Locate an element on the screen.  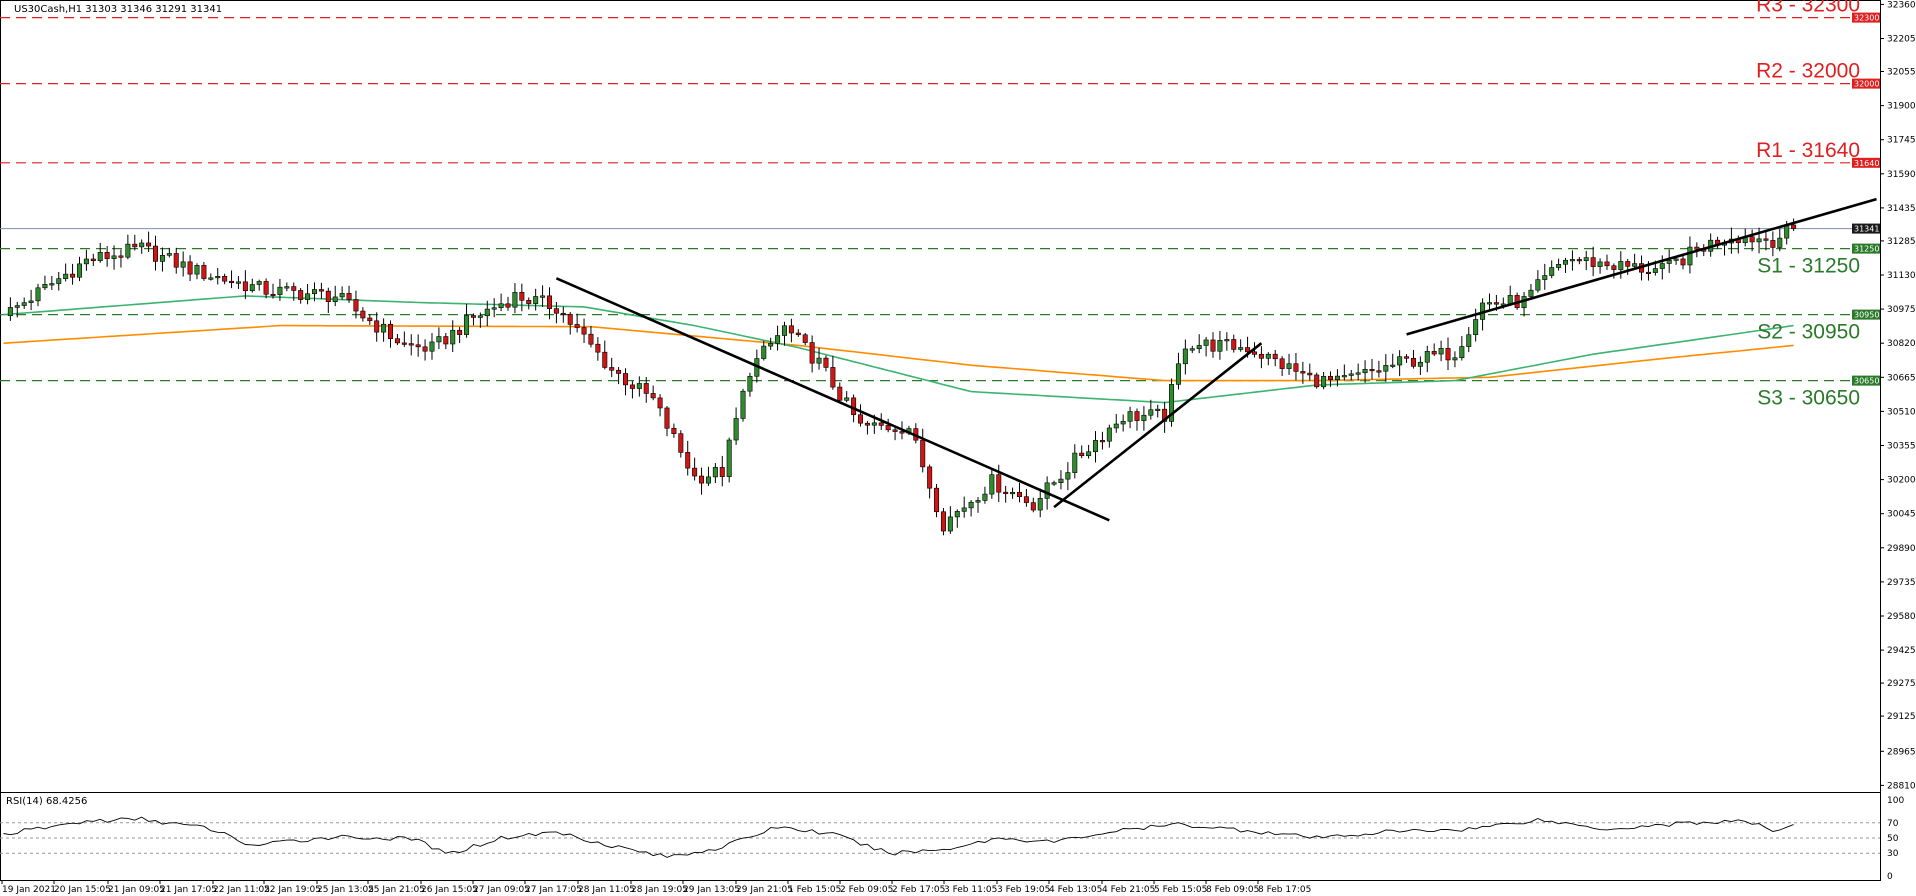
price-tick-label: 29275 is located at coordinates (1901, 684).